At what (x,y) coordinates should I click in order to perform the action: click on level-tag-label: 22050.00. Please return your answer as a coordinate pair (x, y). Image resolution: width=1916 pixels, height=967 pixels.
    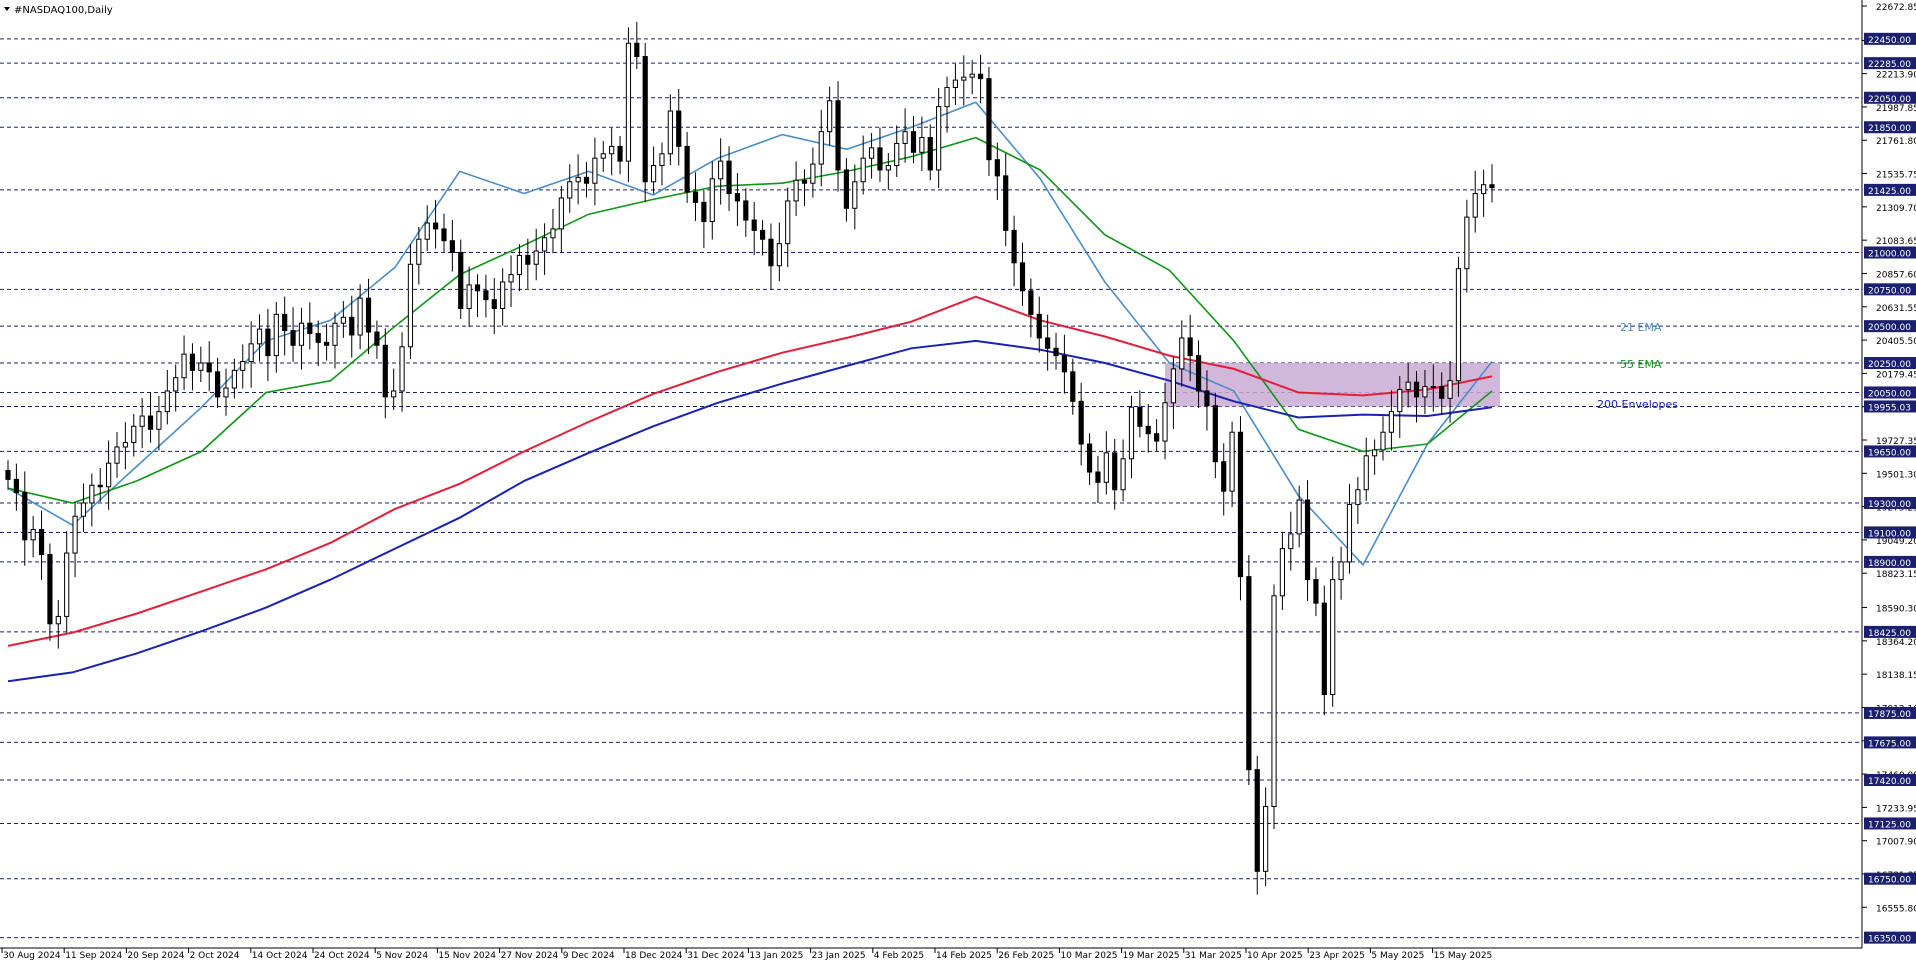
    Looking at the image, I should click on (1889, 100).